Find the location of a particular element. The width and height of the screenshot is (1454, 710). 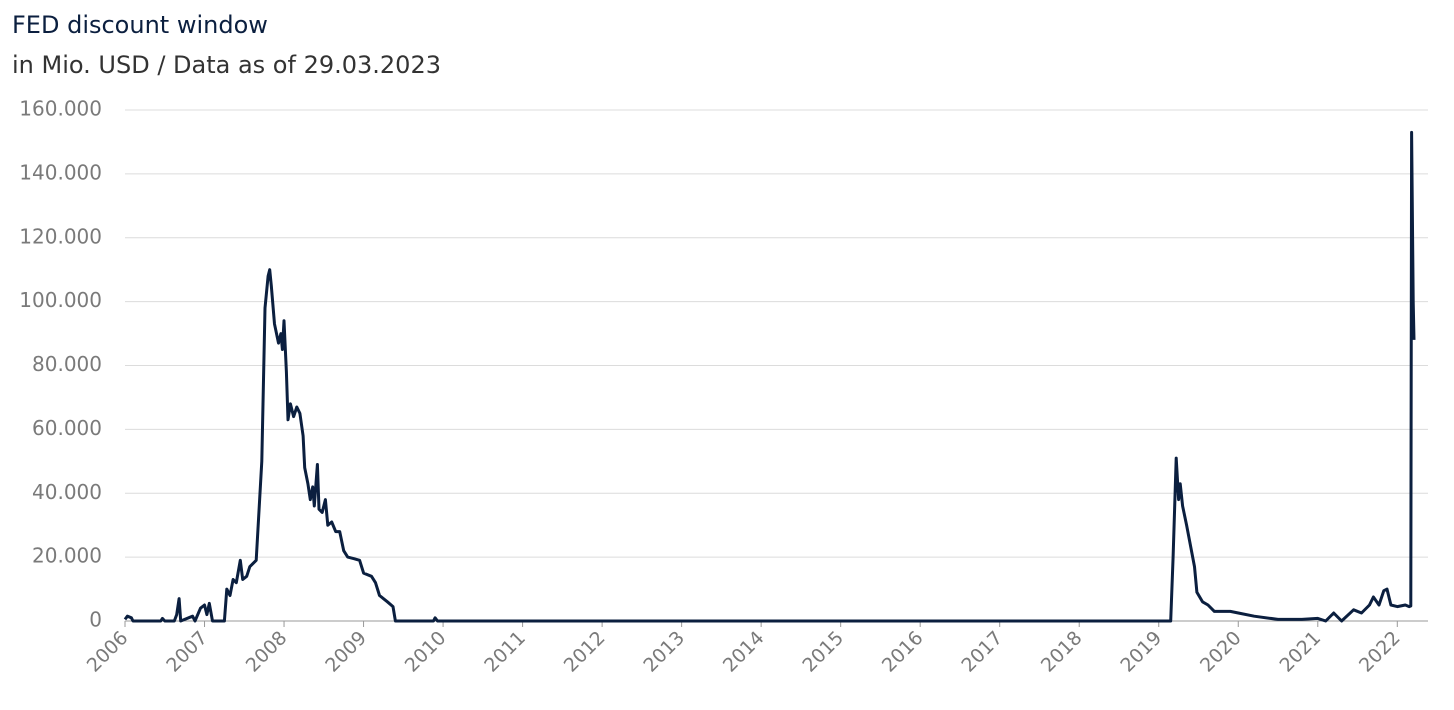

y-tick-label: 140.000 is located at coordinates (60, 172).